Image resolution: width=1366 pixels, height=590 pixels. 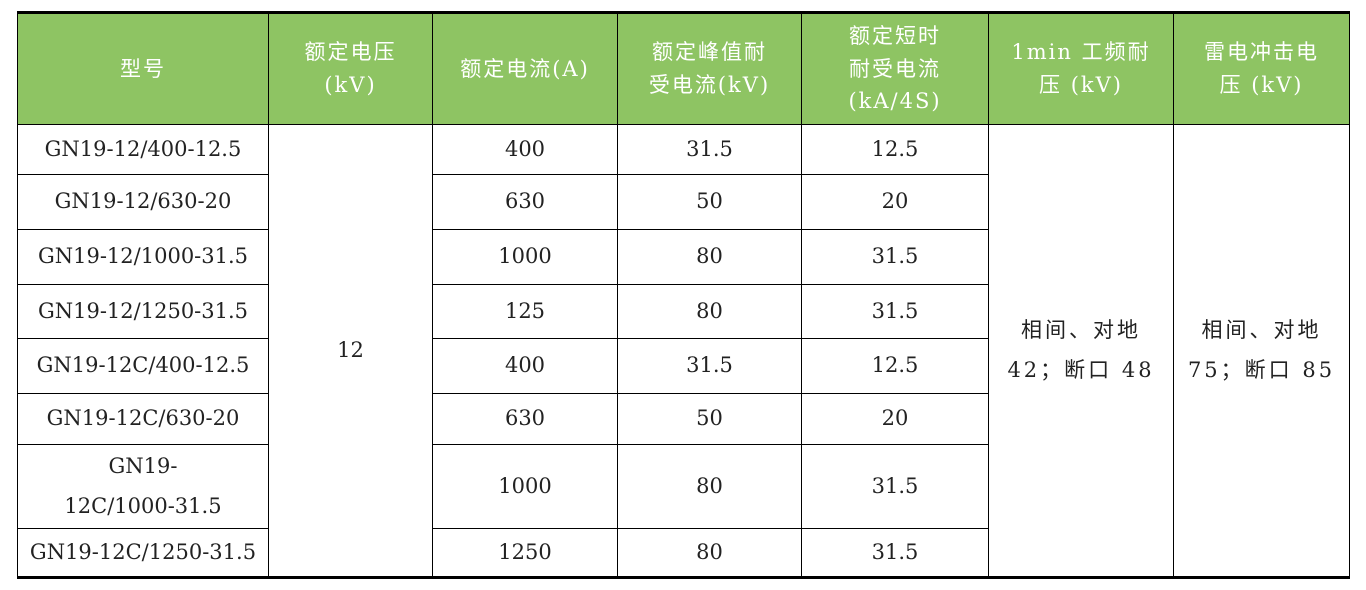 I want to click on table-row: GN19- 12C/1000-31.5 1000 80 31.5, so click(x=683, y=486).